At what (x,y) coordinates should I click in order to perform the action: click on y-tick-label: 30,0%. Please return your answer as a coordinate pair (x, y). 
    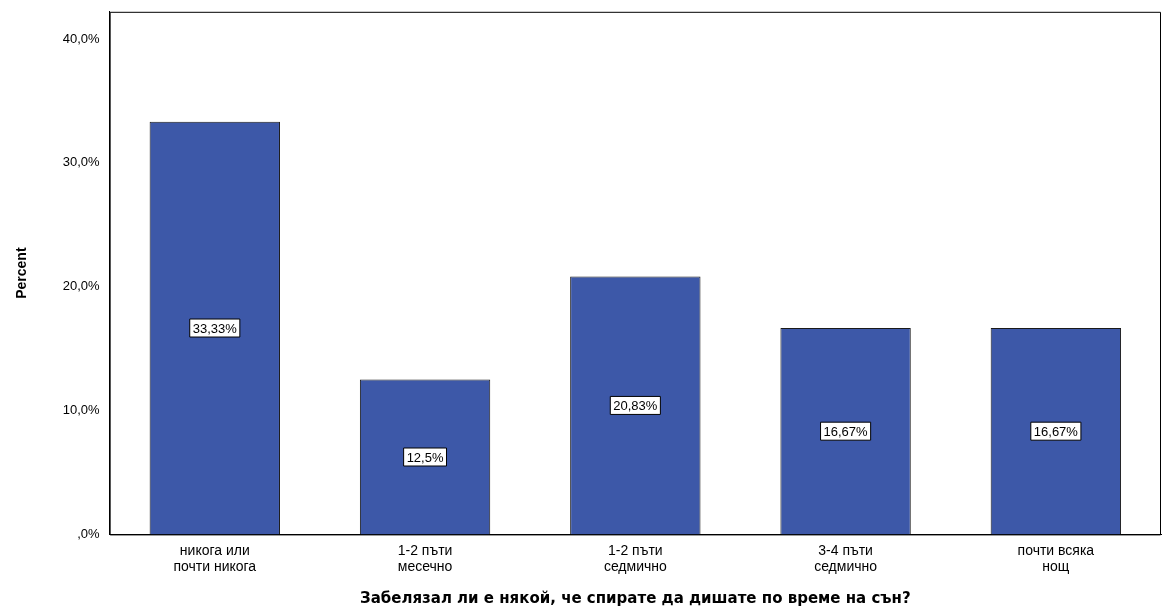
    Looking at the image, I should click on (81, 162).